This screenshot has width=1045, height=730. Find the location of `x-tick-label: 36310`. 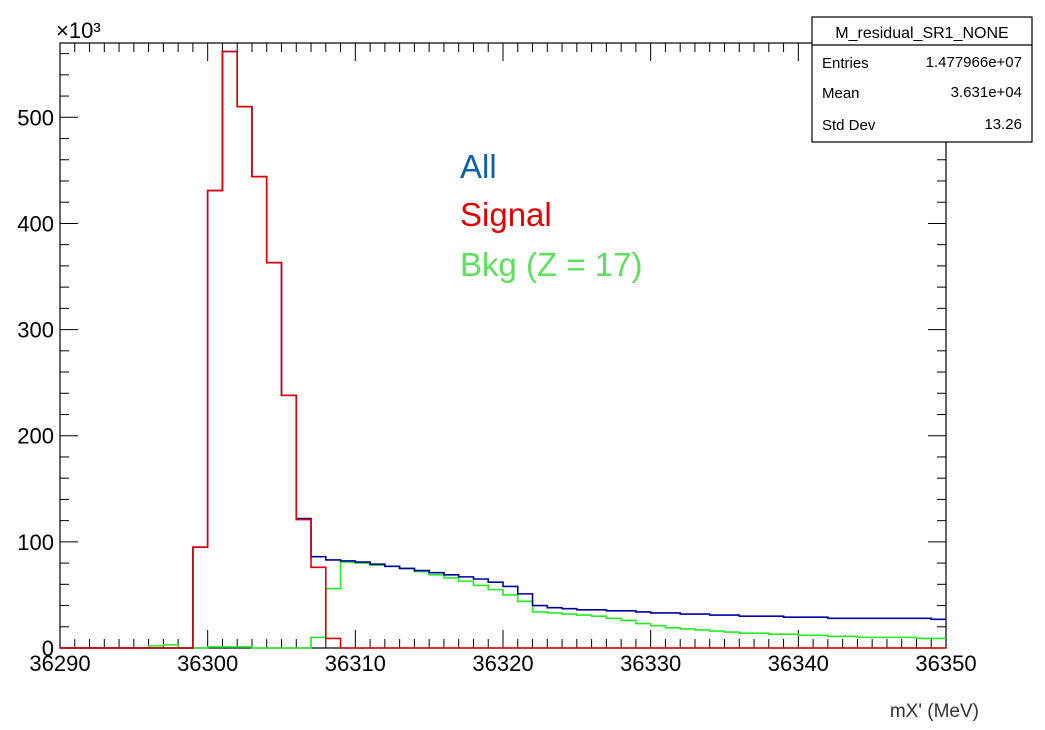

x-tick-label: 36310 is located at coordinates (355, 663).